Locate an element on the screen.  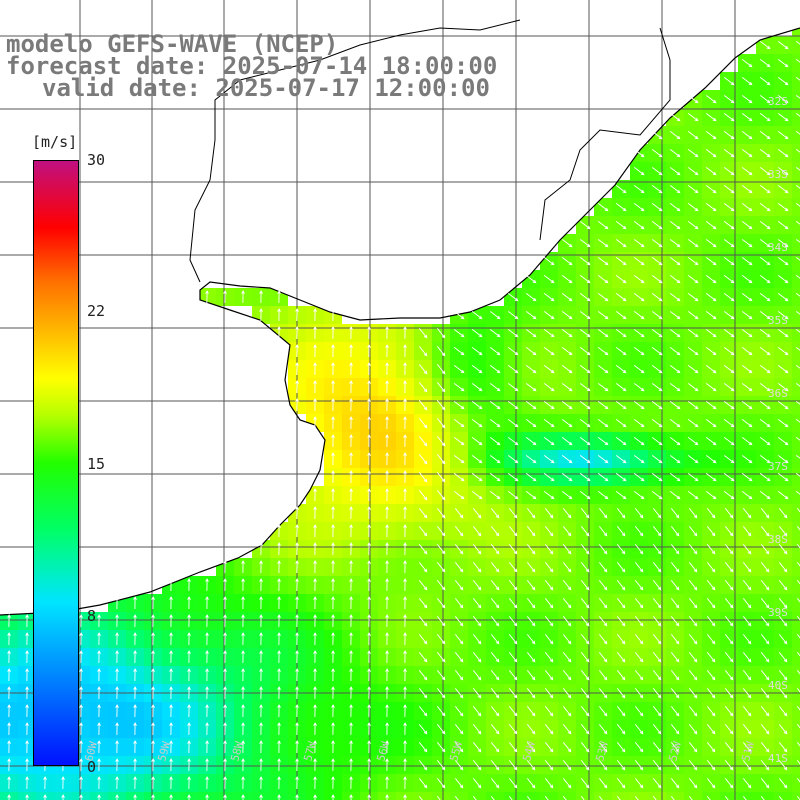
latitude-label: 41S is located at coordinates (778, 758).